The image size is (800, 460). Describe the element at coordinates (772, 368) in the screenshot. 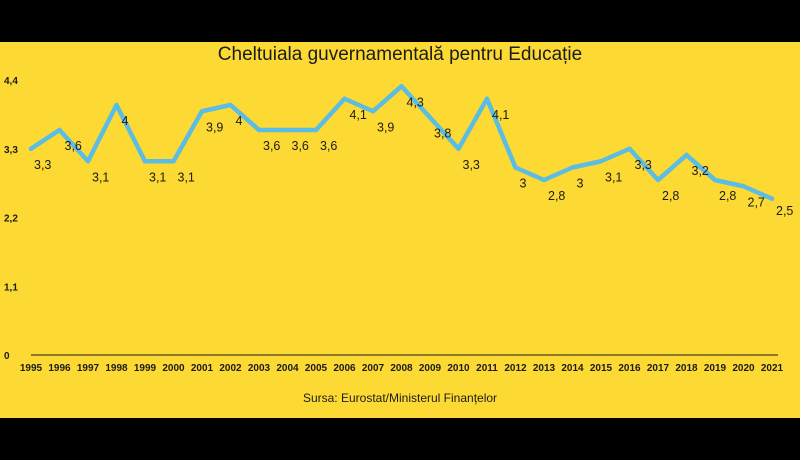

I see `x-tick-label: 2021` at that location.